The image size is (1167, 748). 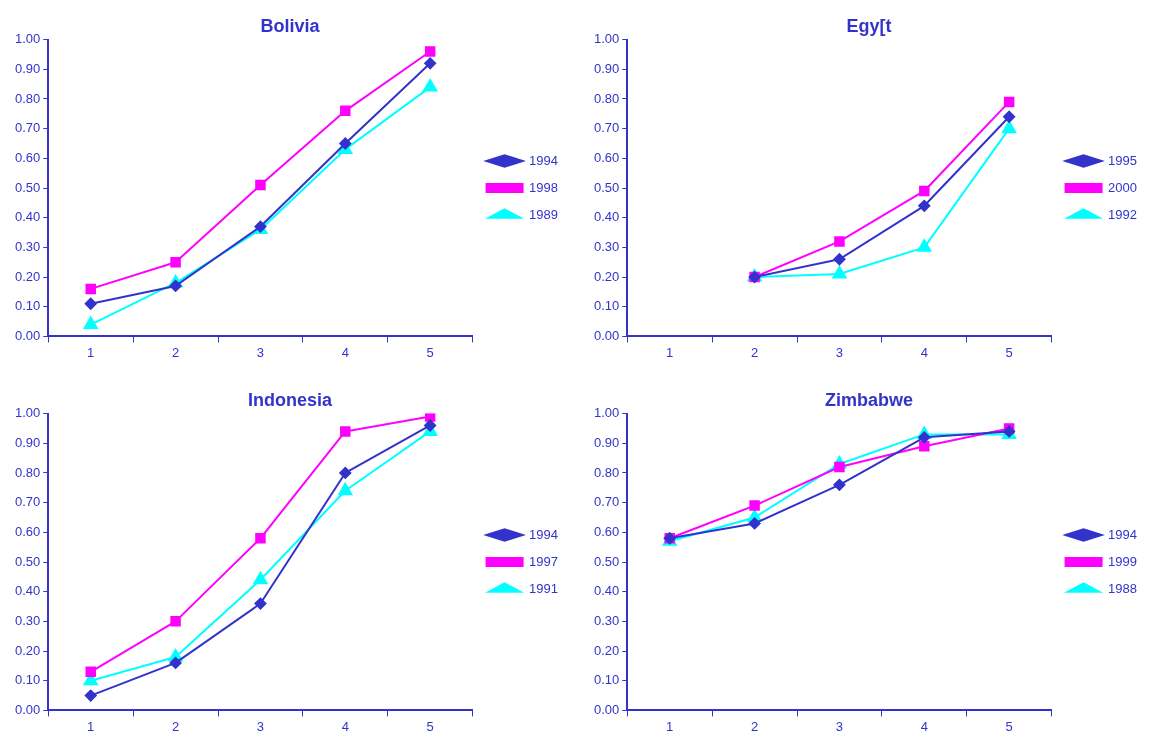 What do you see at coordinates (290, 399) in the screenshot?
I see `chart-title: Indonesia` at bounding box center [290, 399].